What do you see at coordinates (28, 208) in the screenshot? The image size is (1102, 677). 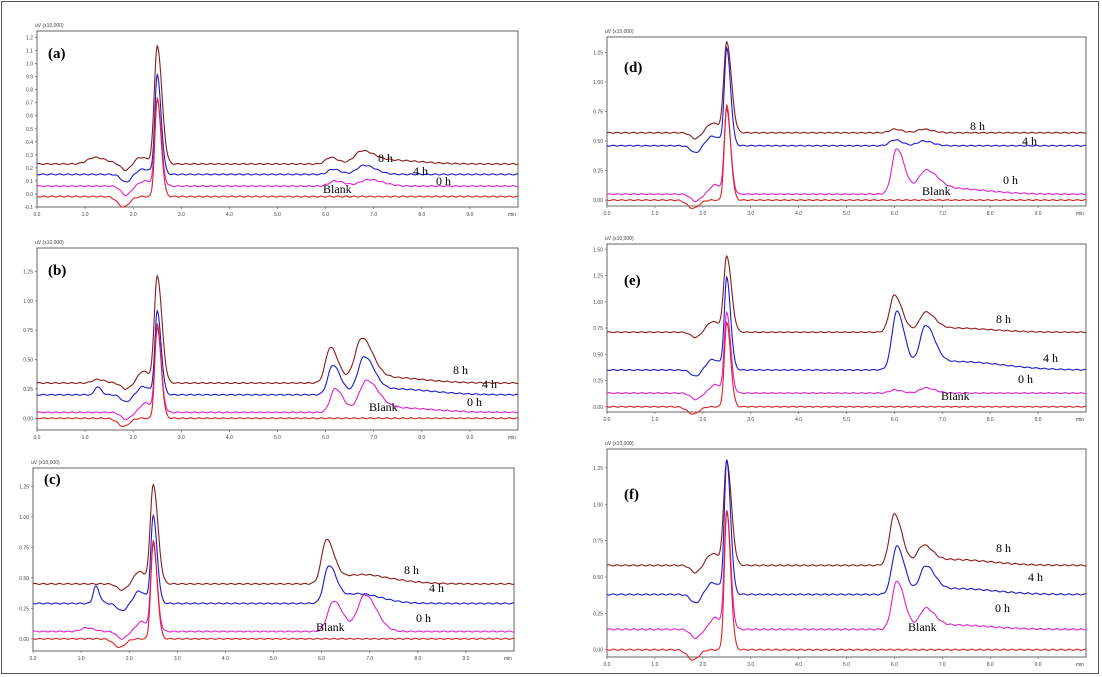 I see `y-tick-label: -0.1` at bounding box center [28, 208].